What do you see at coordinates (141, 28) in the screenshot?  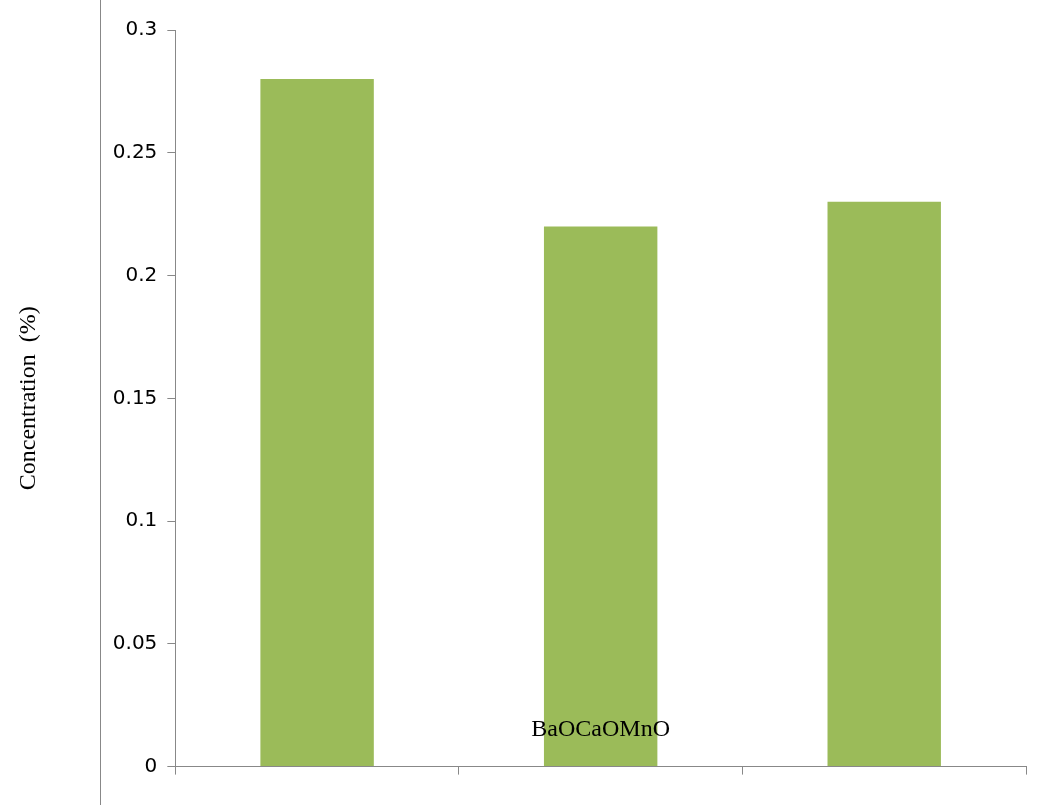 I see `y-tick-label: 0.3` at bounding box center [141, 28].